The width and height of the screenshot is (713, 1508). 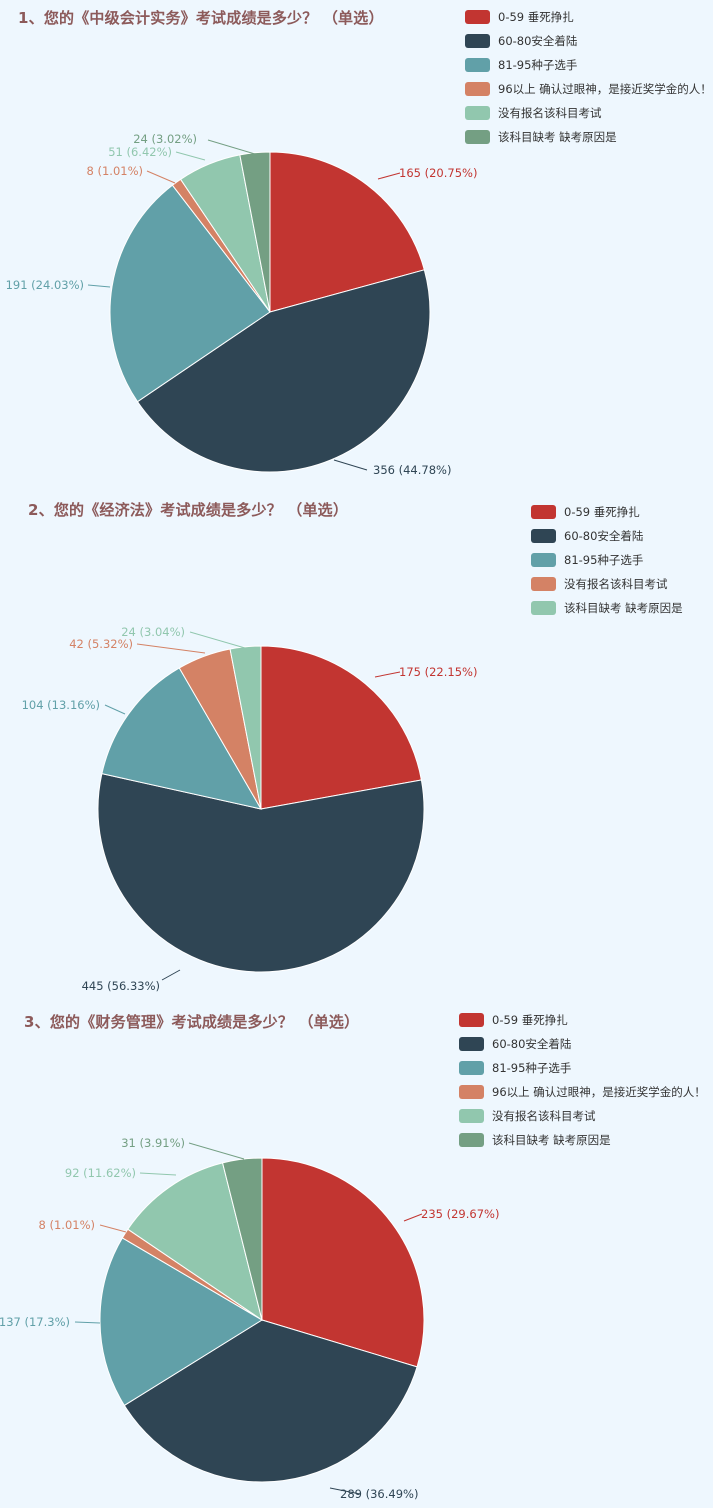 I want to click on slice-data-label: 92 (11.62%), so click(x=100, y=1173).